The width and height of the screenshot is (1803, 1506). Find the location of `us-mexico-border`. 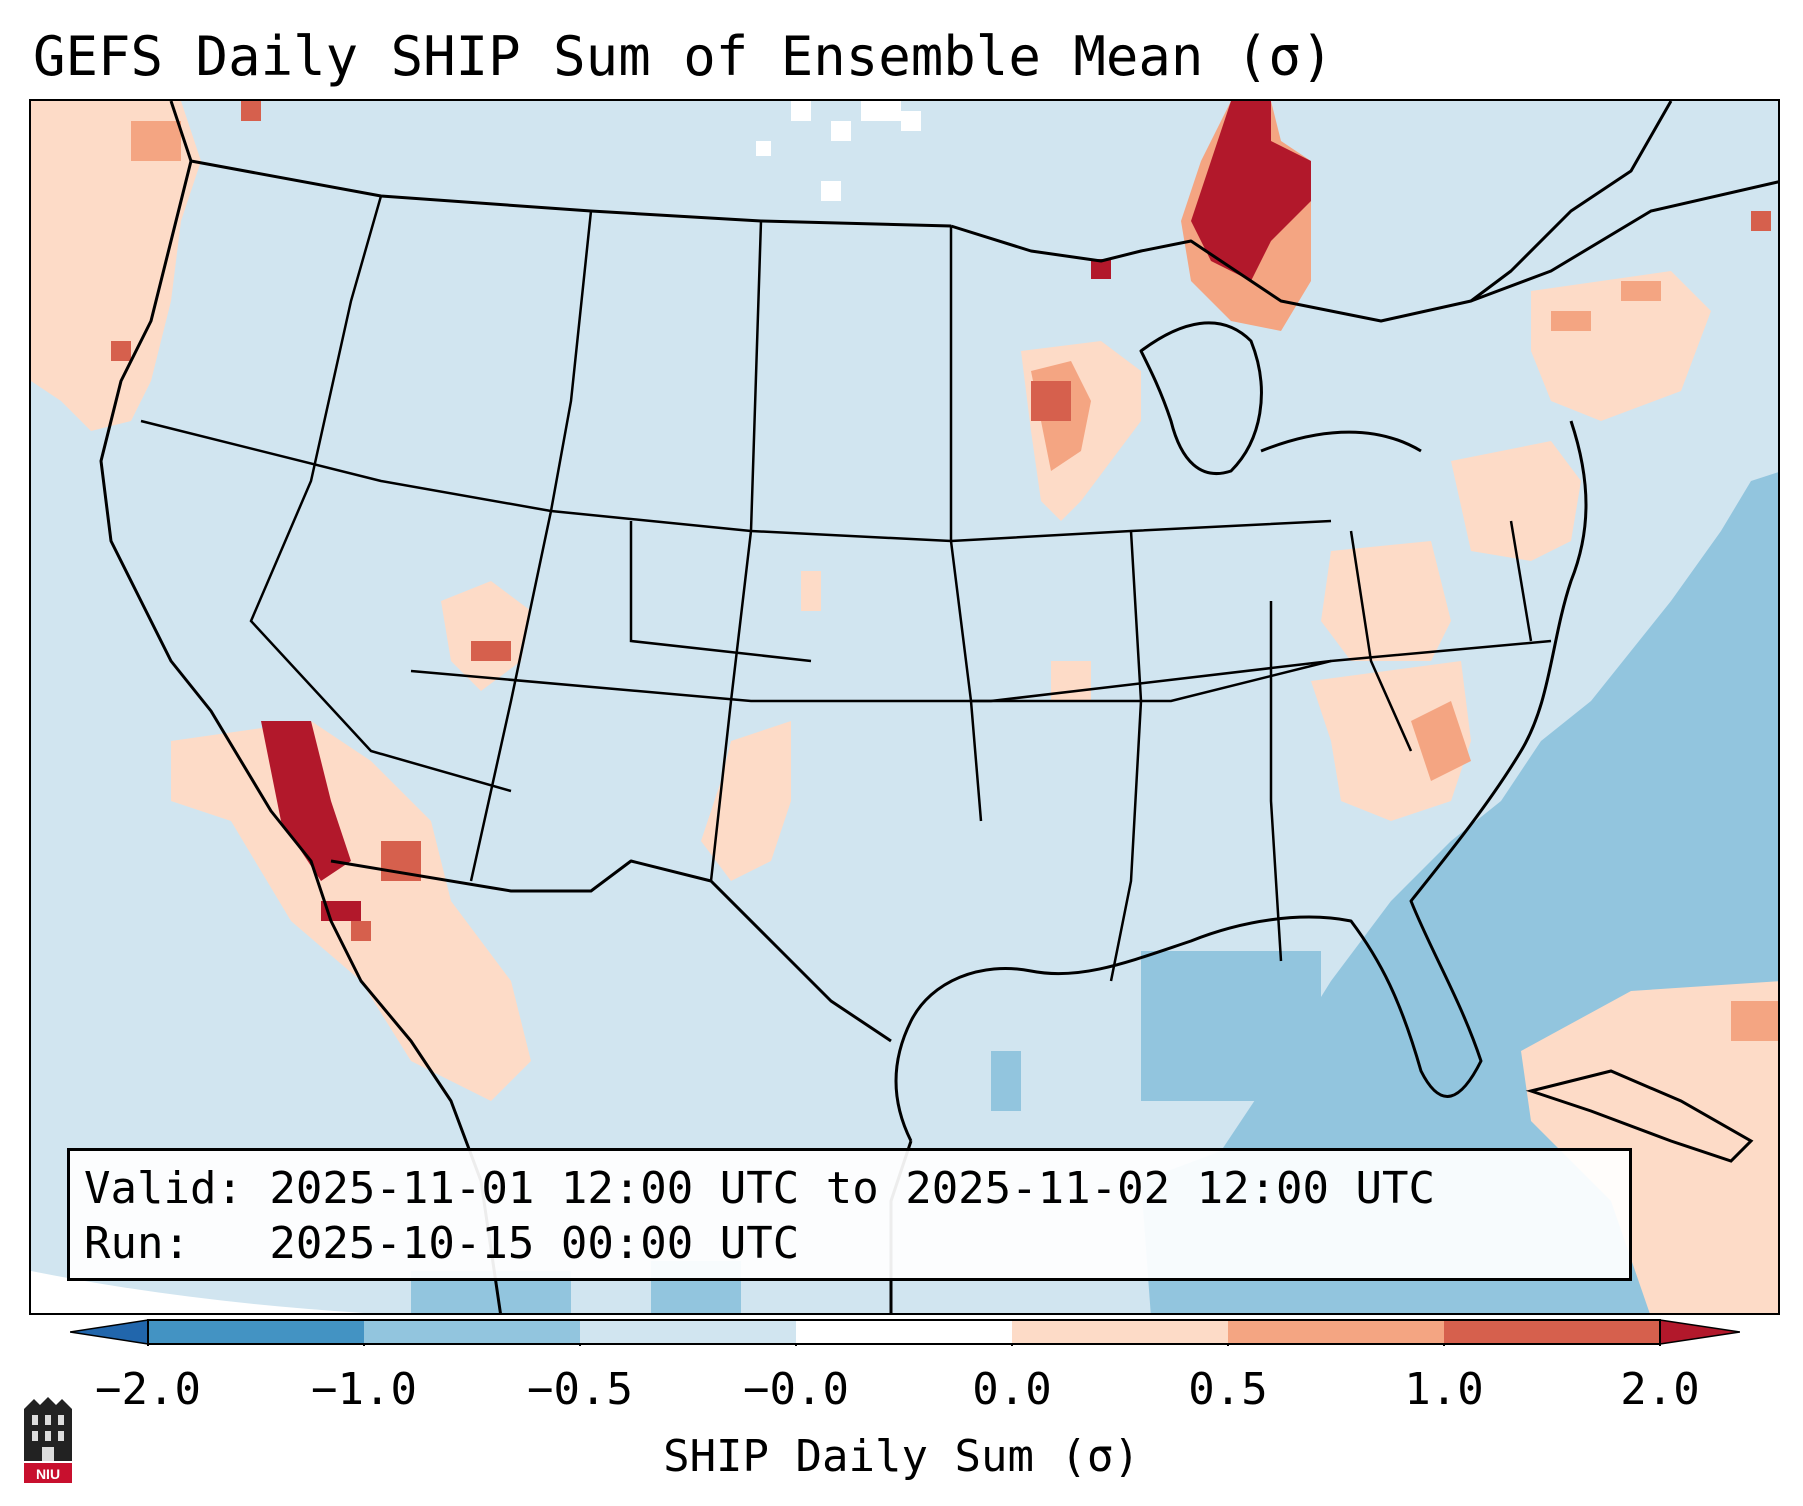

us-mexico-border is located at coordinates (611, 951).